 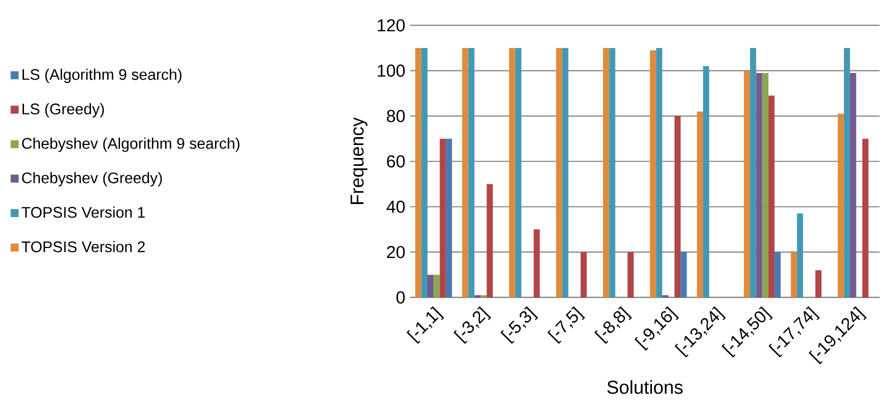 I want to click on y-tick-label: 100, so click(x=391, y=70).